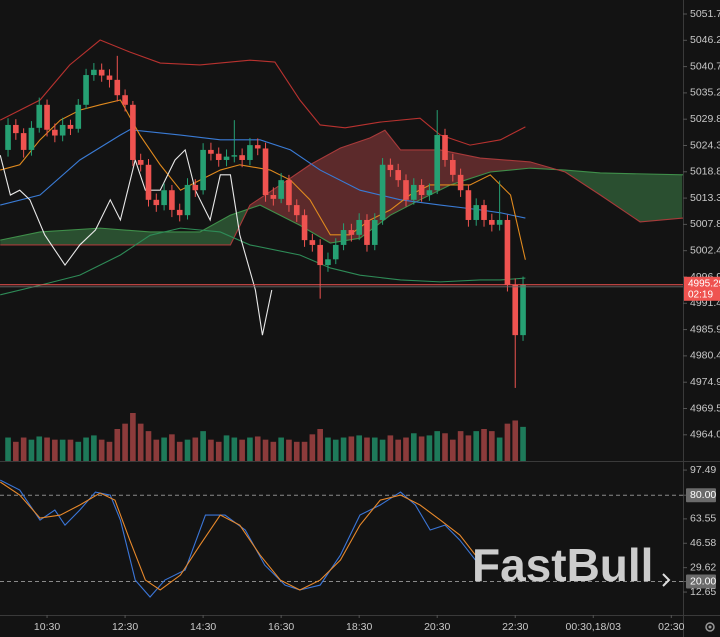 The height and width of the screenshot is (637, 720). I want to click on y-tick-label: 5018.84, so click(705, 172).